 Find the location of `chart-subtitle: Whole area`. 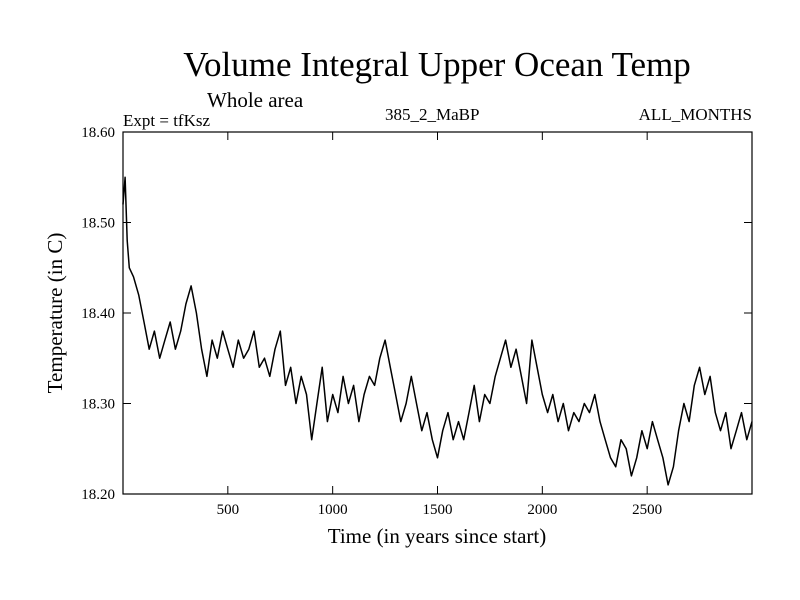

chart-subtitle: Whole area is located at coordinates (255, 100).